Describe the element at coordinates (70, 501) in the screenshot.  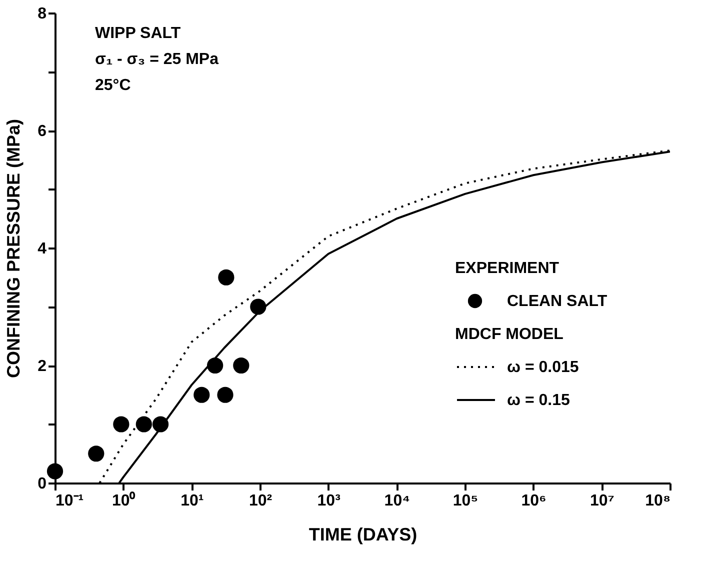
I see `x-tick-label: 10⁻¹` at that location.